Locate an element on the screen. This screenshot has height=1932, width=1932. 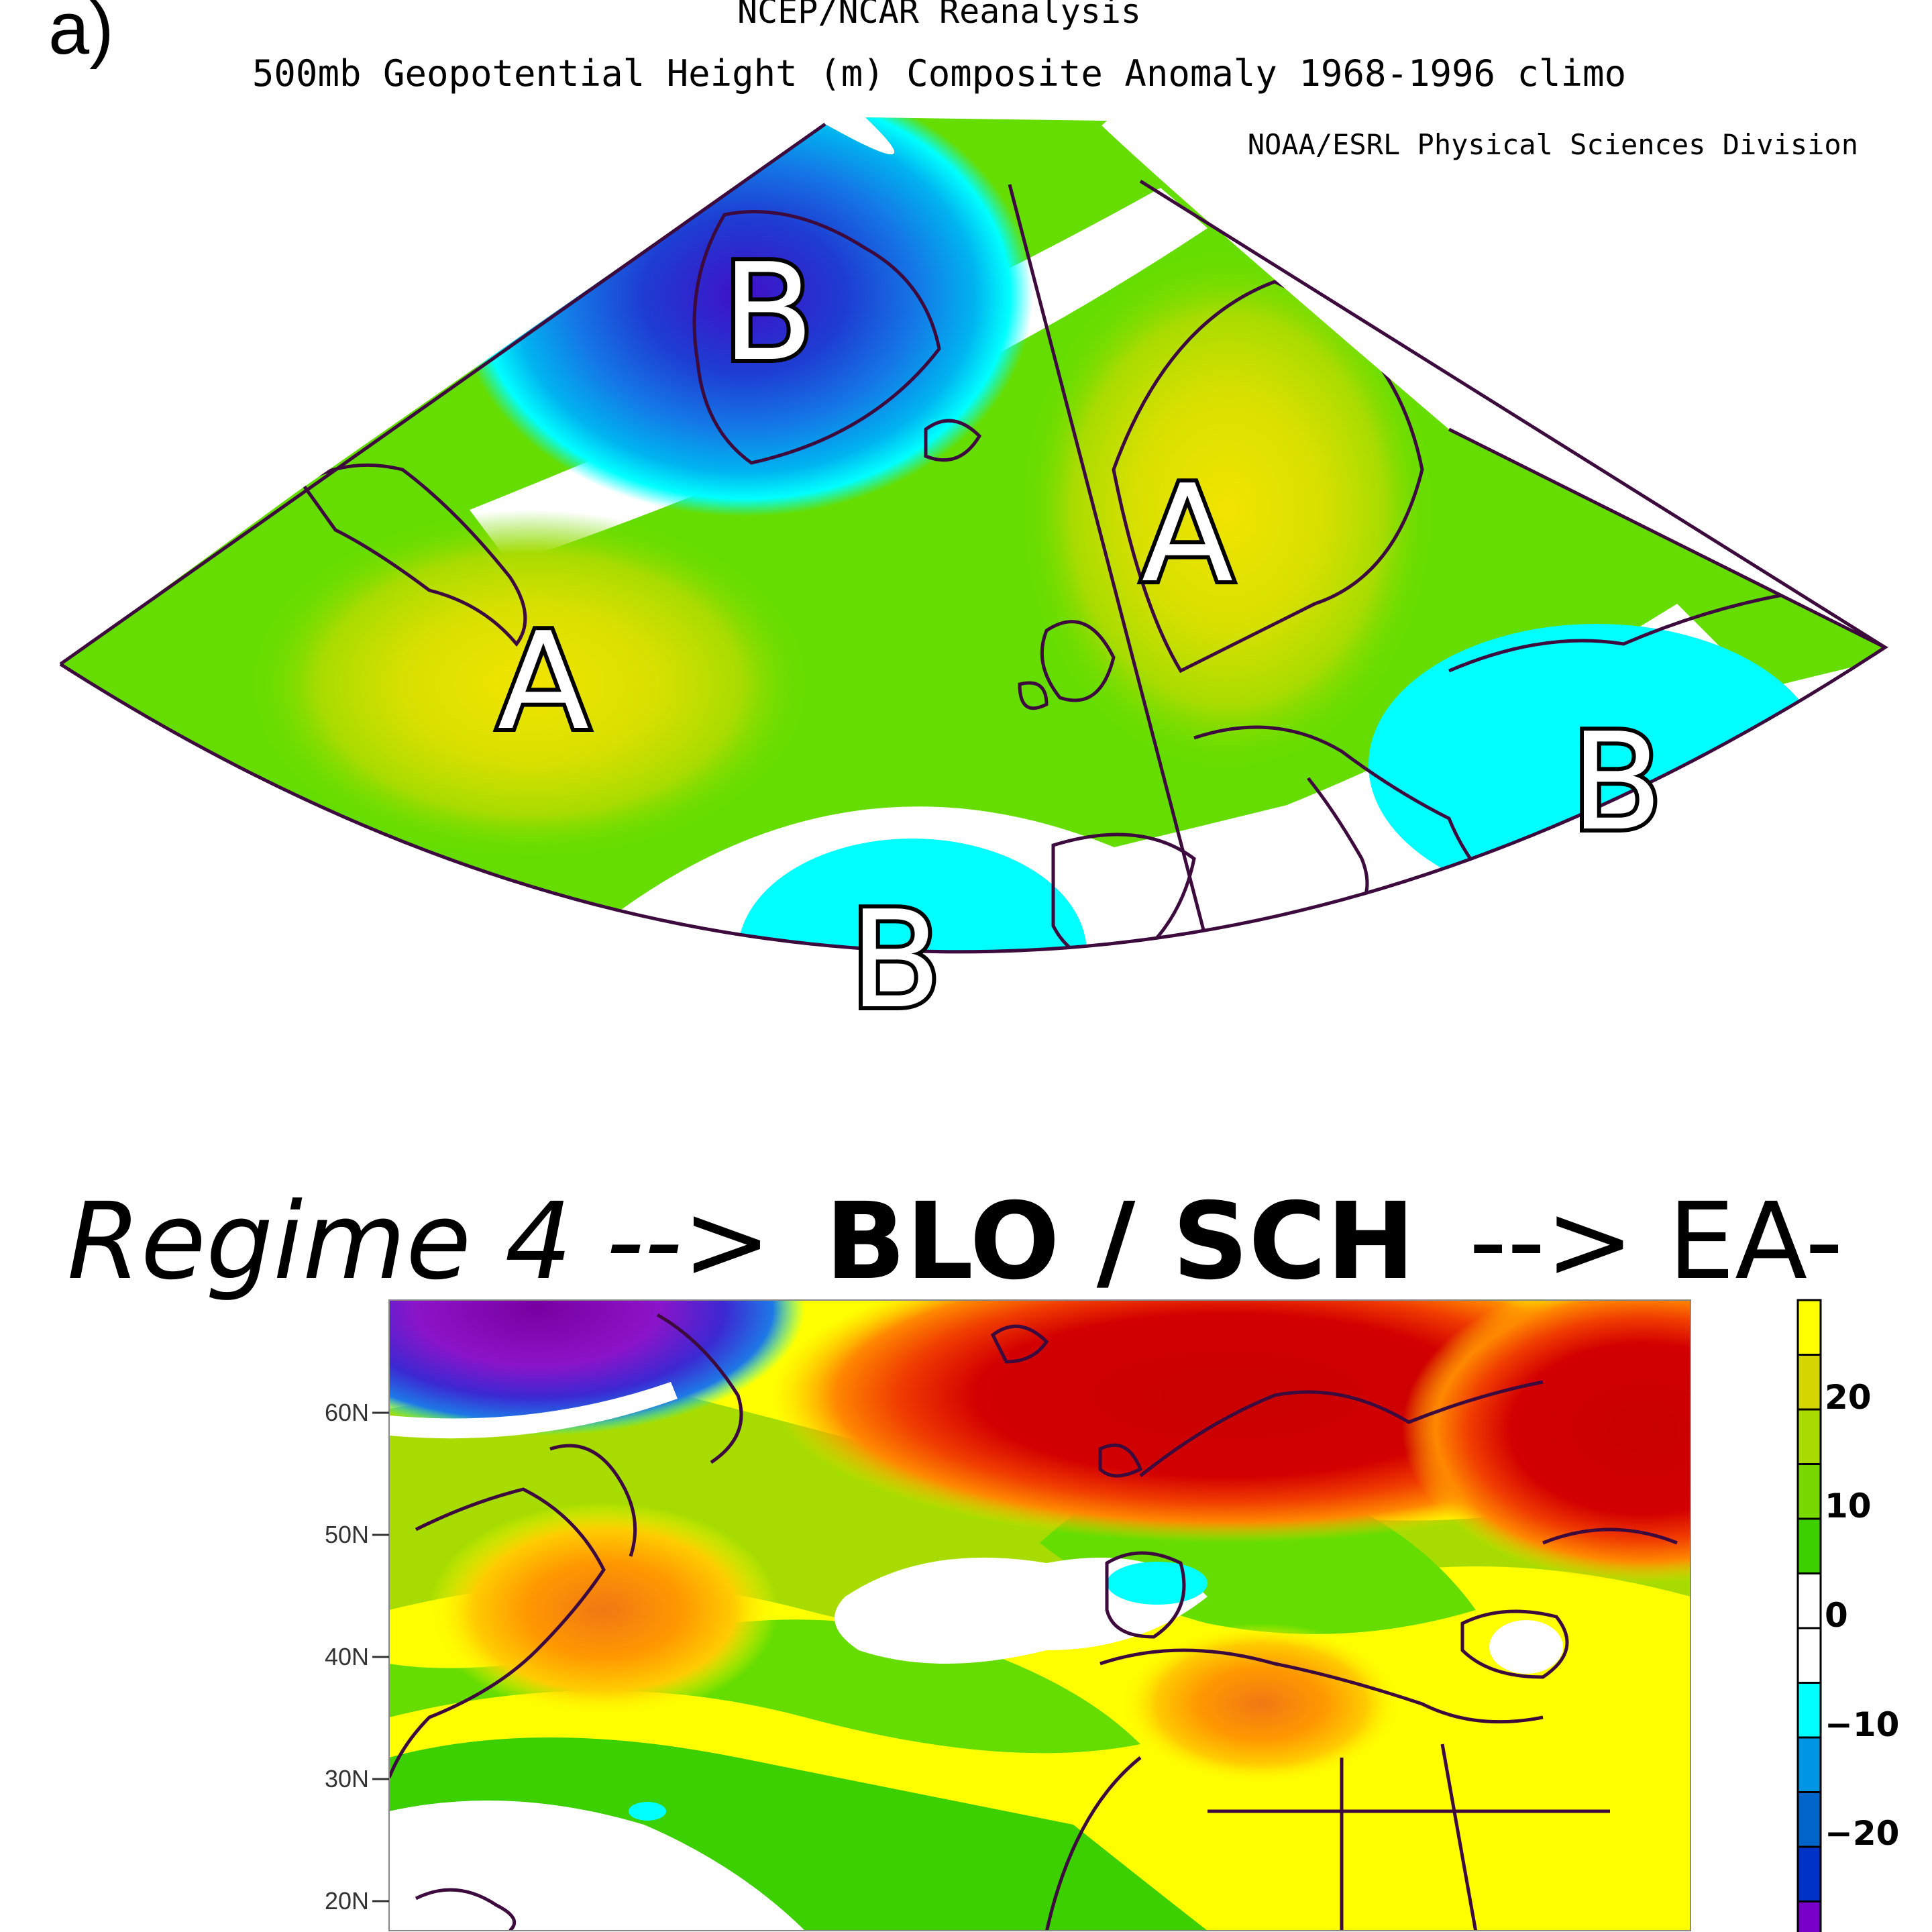
label-b-mid-atlantic: B is located at coordinates (895, 960).